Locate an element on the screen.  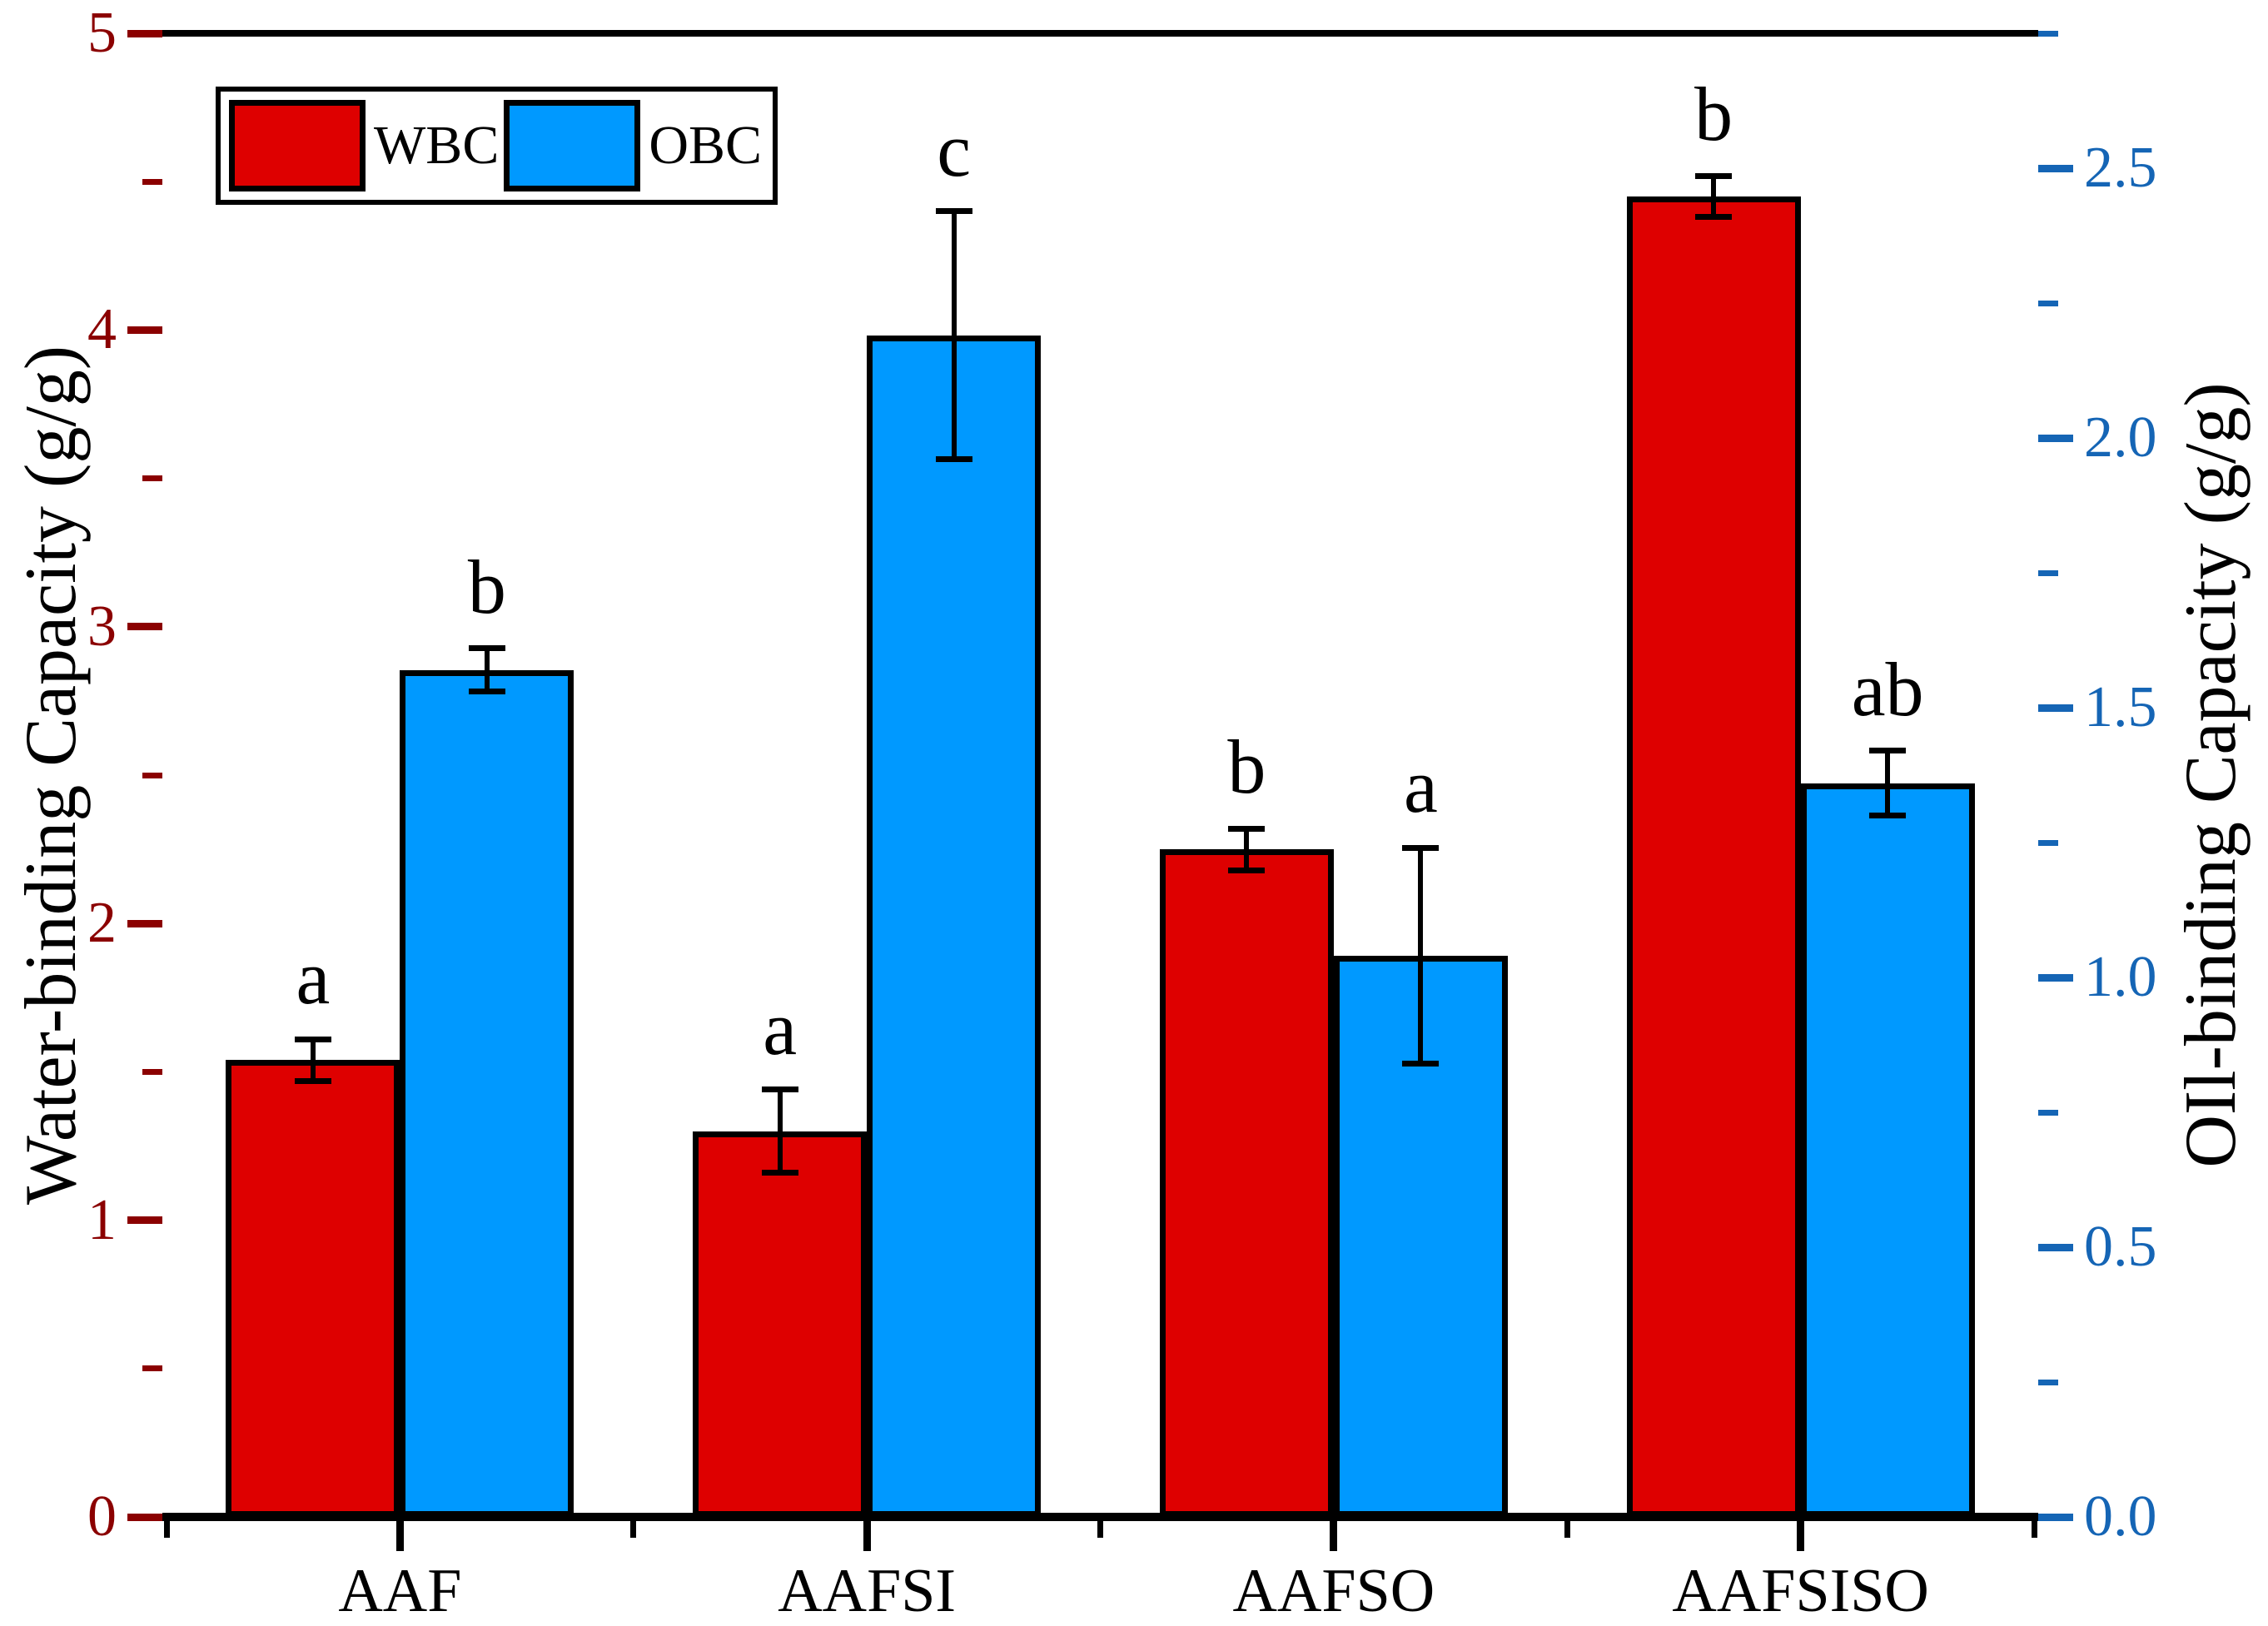
legend-label-wbc: WBC is located at coordinates (437, 146).